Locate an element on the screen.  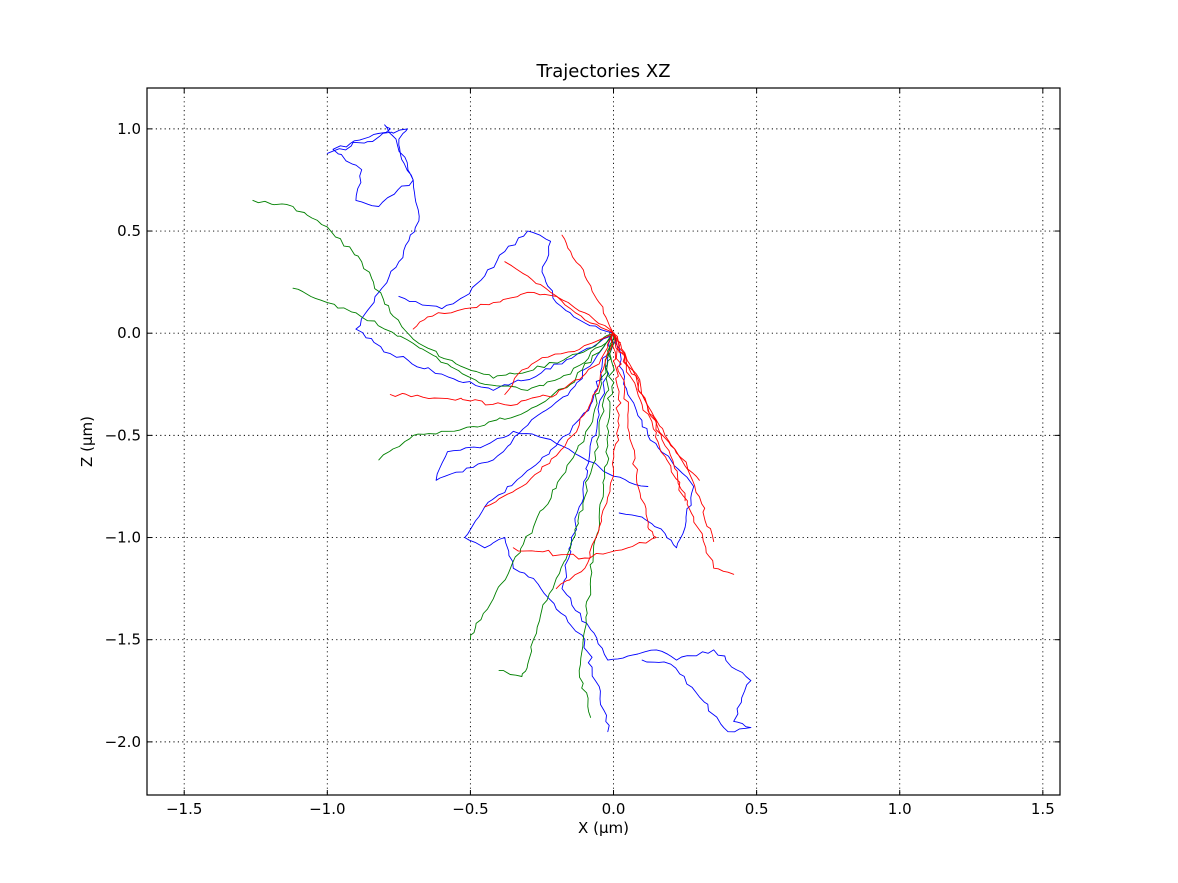
y-tick-label: 0.5 is located at coordinates (129, 231).